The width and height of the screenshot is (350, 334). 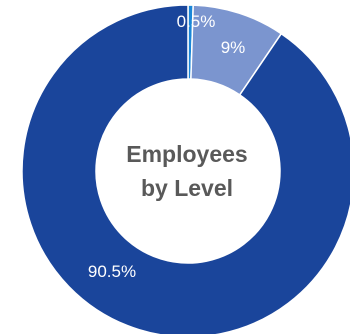 I want to click on slice-label-1: 9%, so click(x=233, y=47).